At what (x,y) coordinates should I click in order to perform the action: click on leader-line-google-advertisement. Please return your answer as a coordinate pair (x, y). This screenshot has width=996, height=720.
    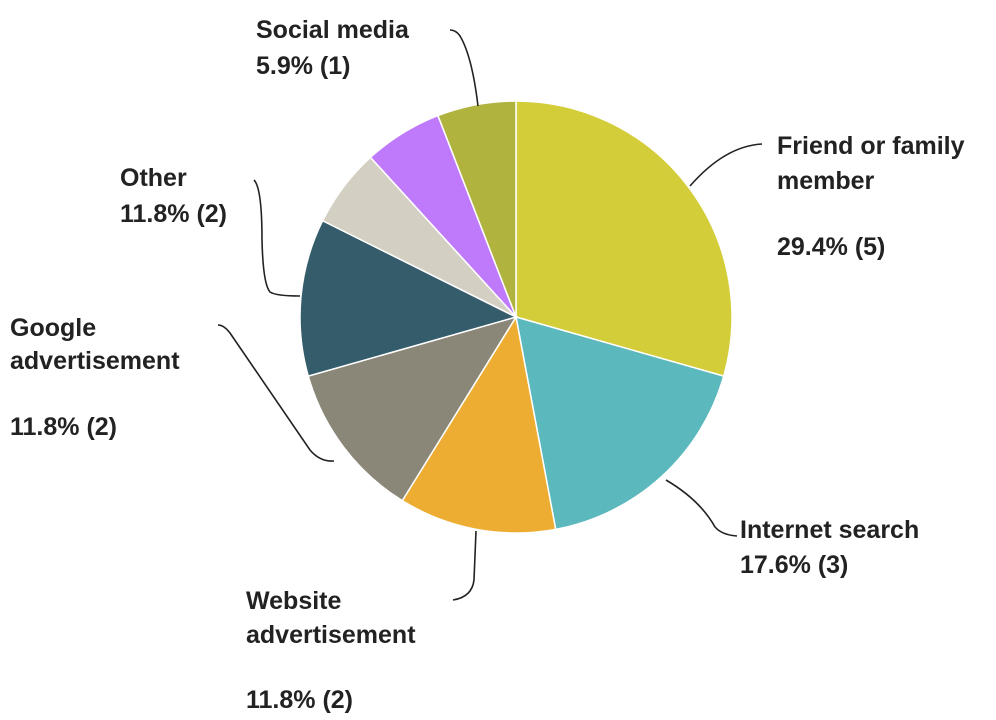
    Looking at the image, I should click on (276, 393).